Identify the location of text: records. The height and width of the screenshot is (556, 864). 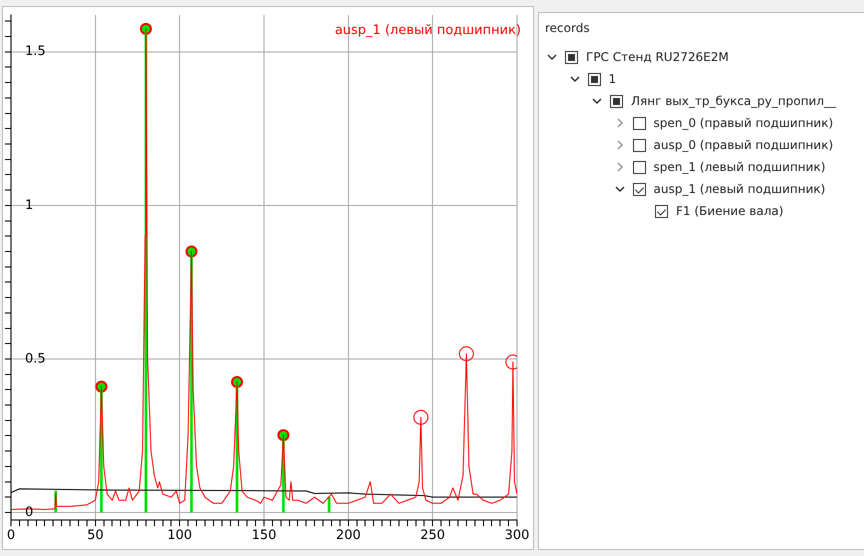
(567, 28).